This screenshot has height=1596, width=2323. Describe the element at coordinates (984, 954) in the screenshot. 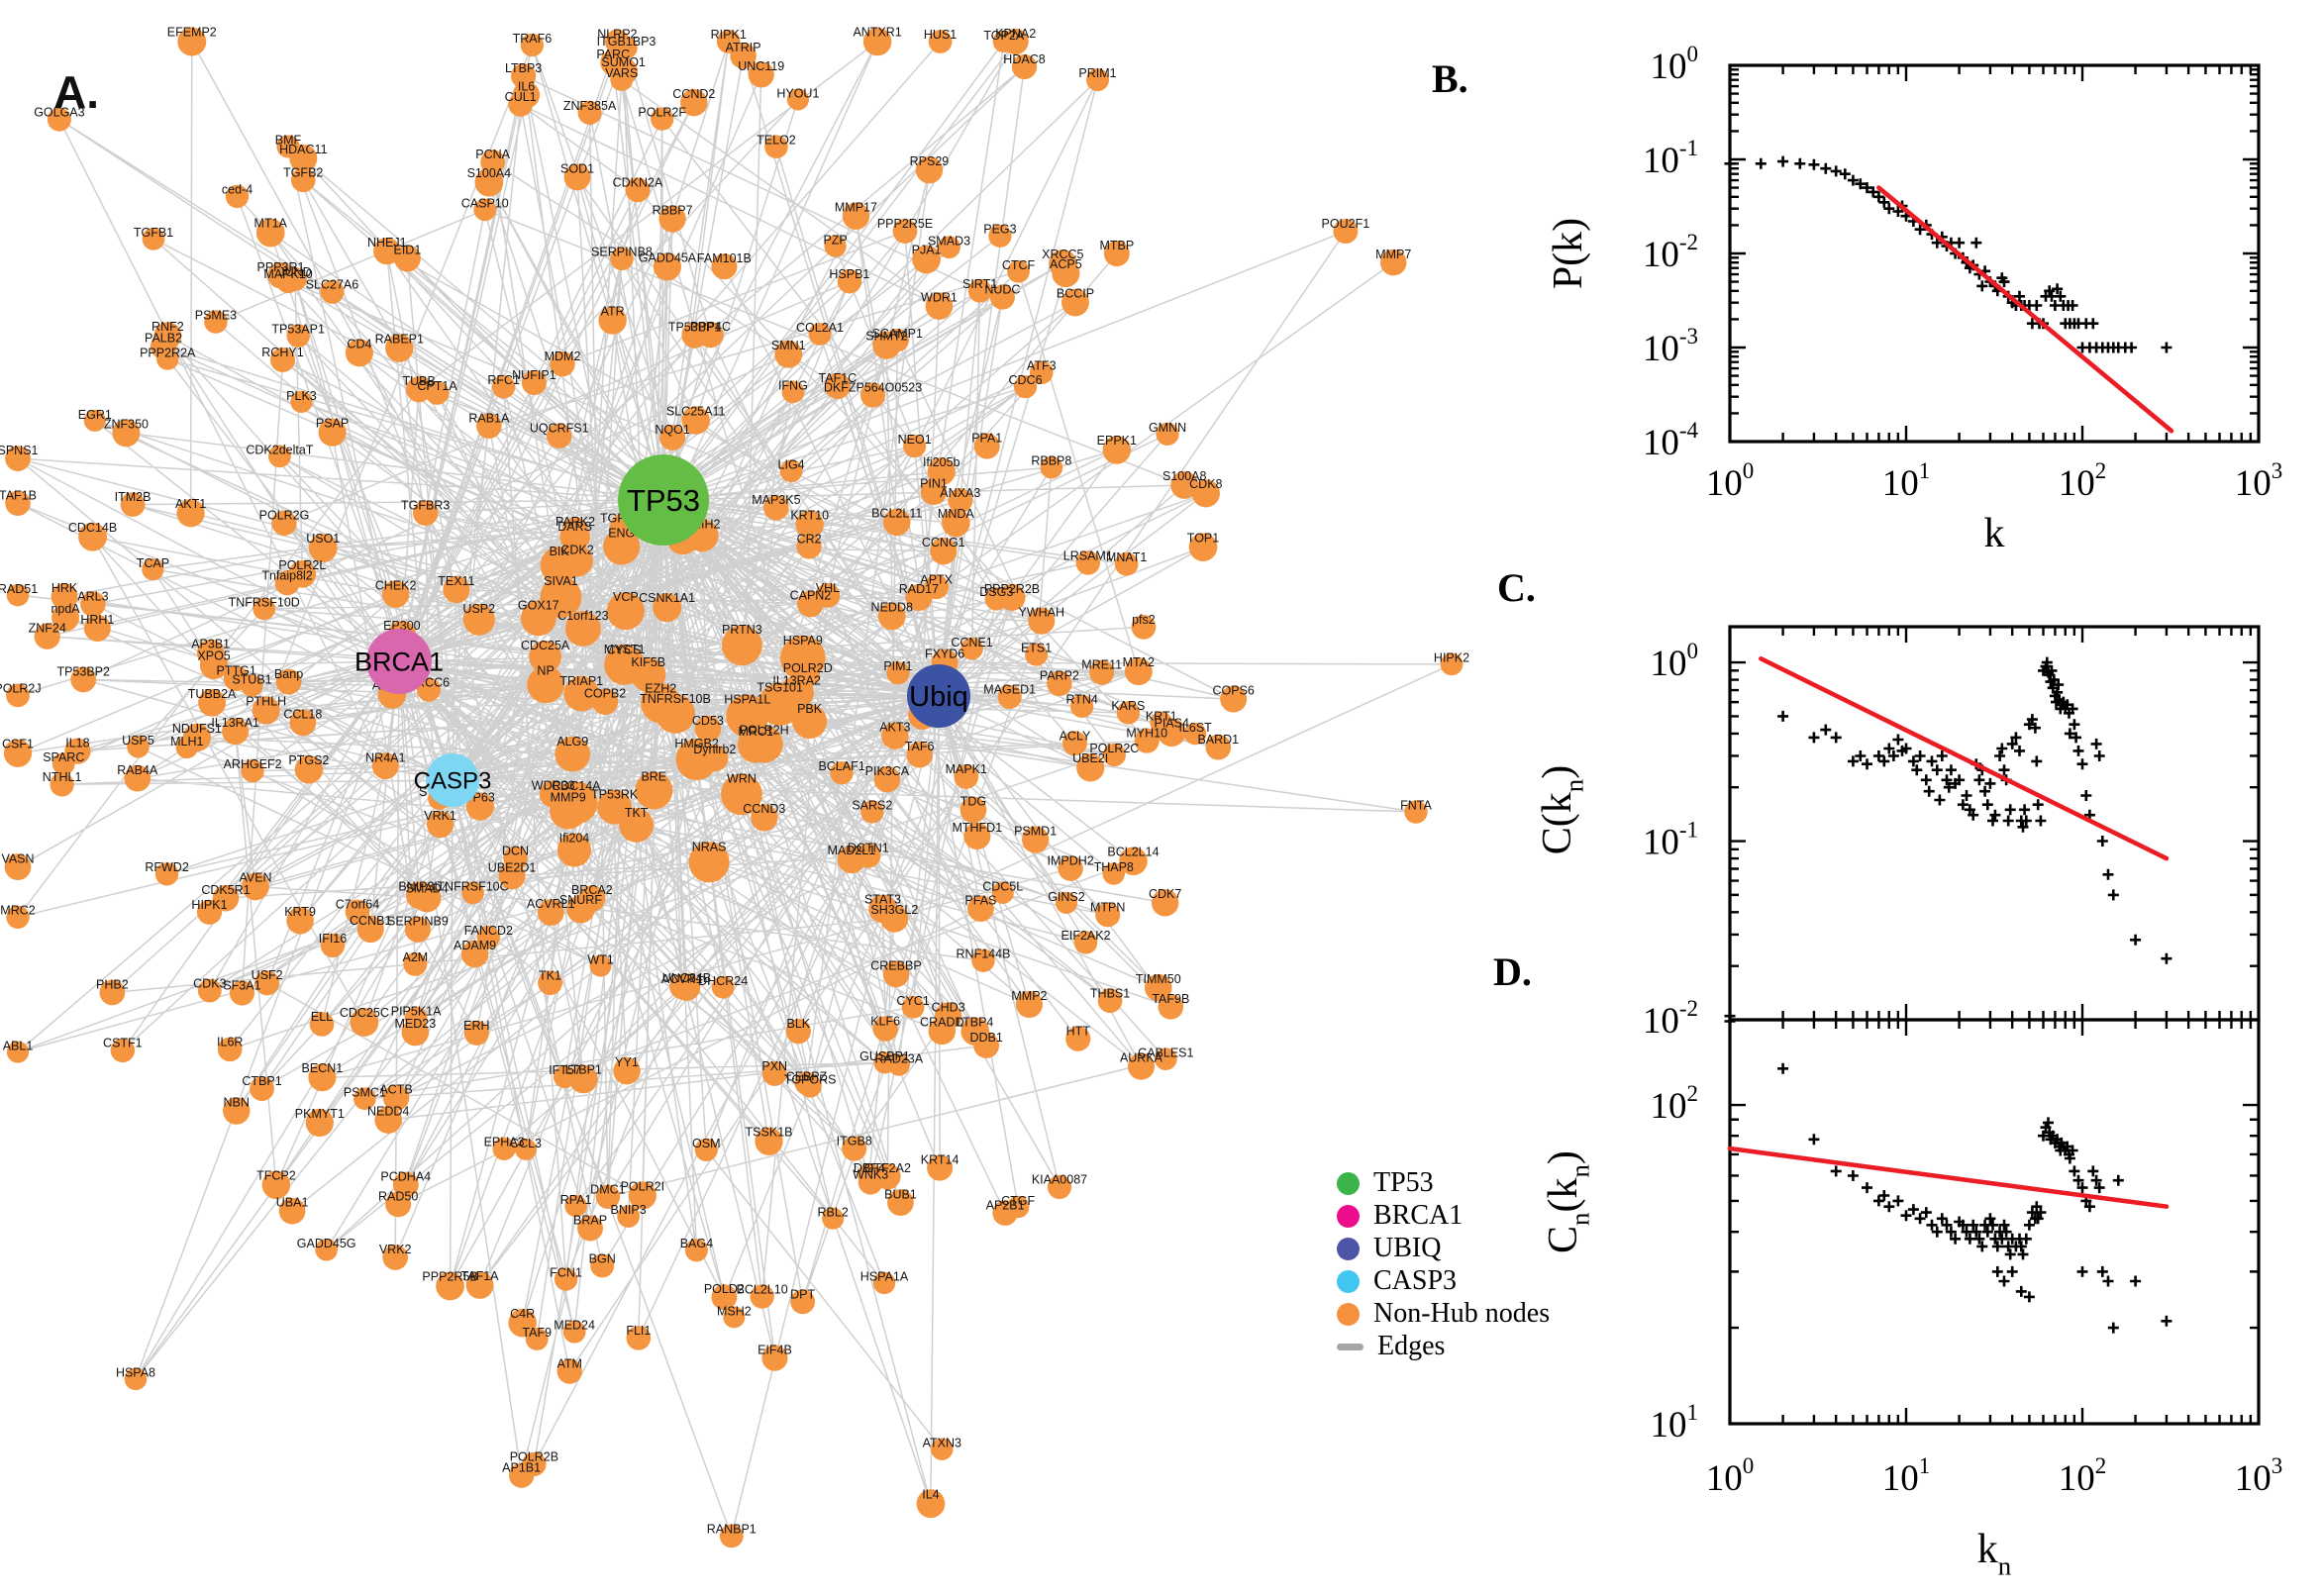

I see `gene-node-label: RNF144B` at that location.